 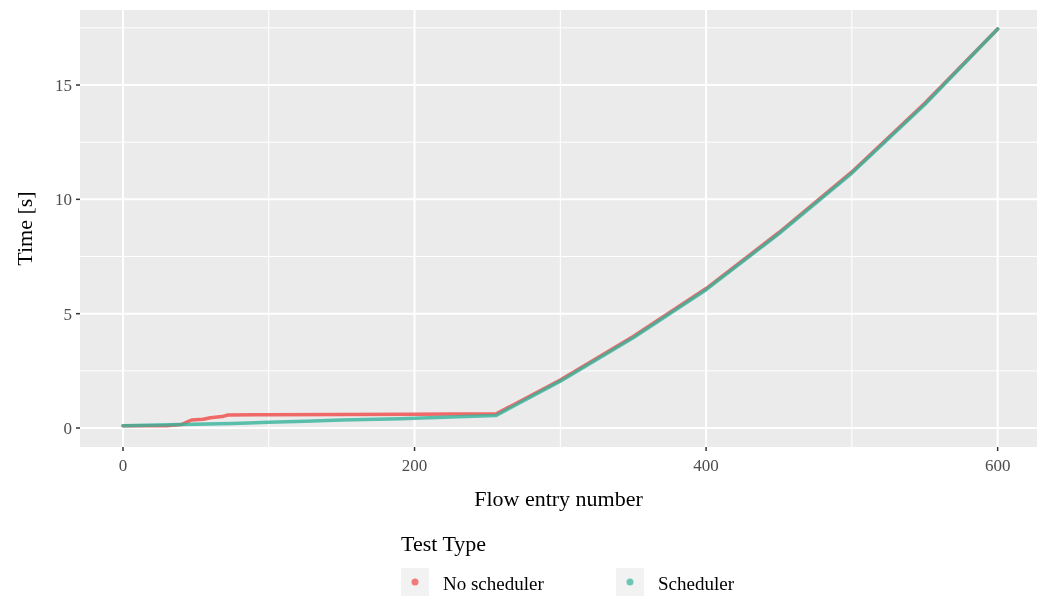 What do you see at coordinates (24, 228) in the screenshot?
I see `y-axis-title: Time [s]` at bounding box center [24, 228].